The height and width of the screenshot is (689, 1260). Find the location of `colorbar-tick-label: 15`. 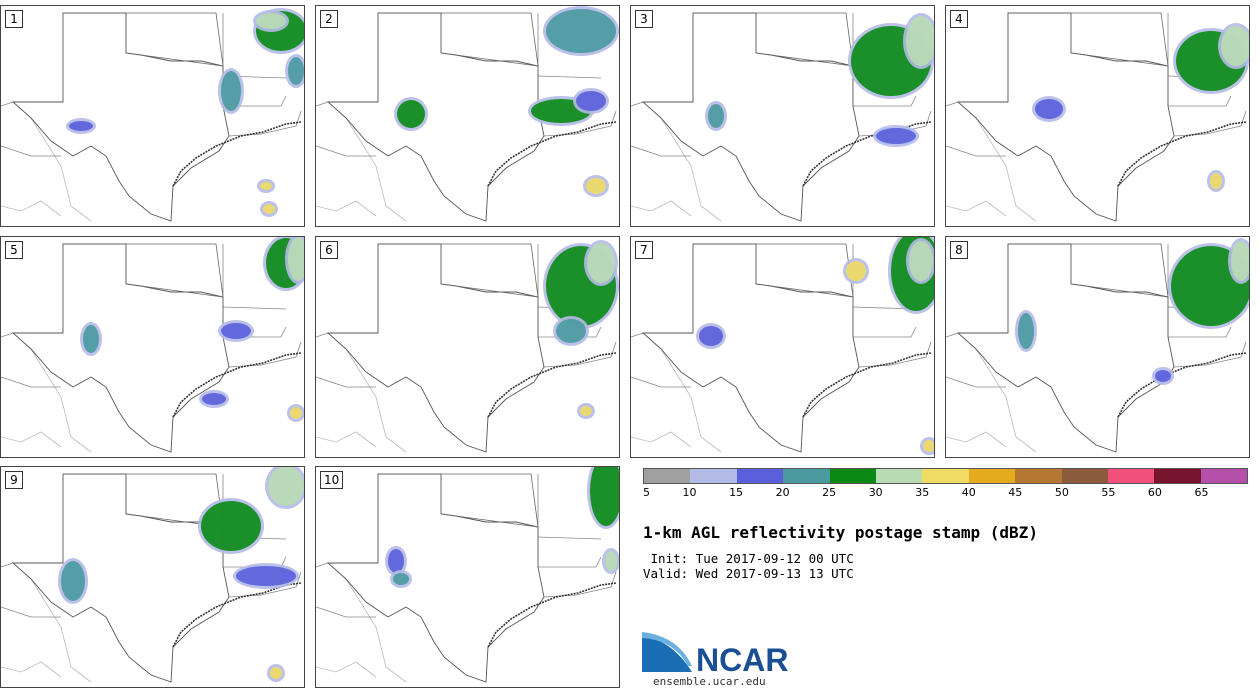

colorbar-tick-label: 15 is located at coordinates (736, 492).